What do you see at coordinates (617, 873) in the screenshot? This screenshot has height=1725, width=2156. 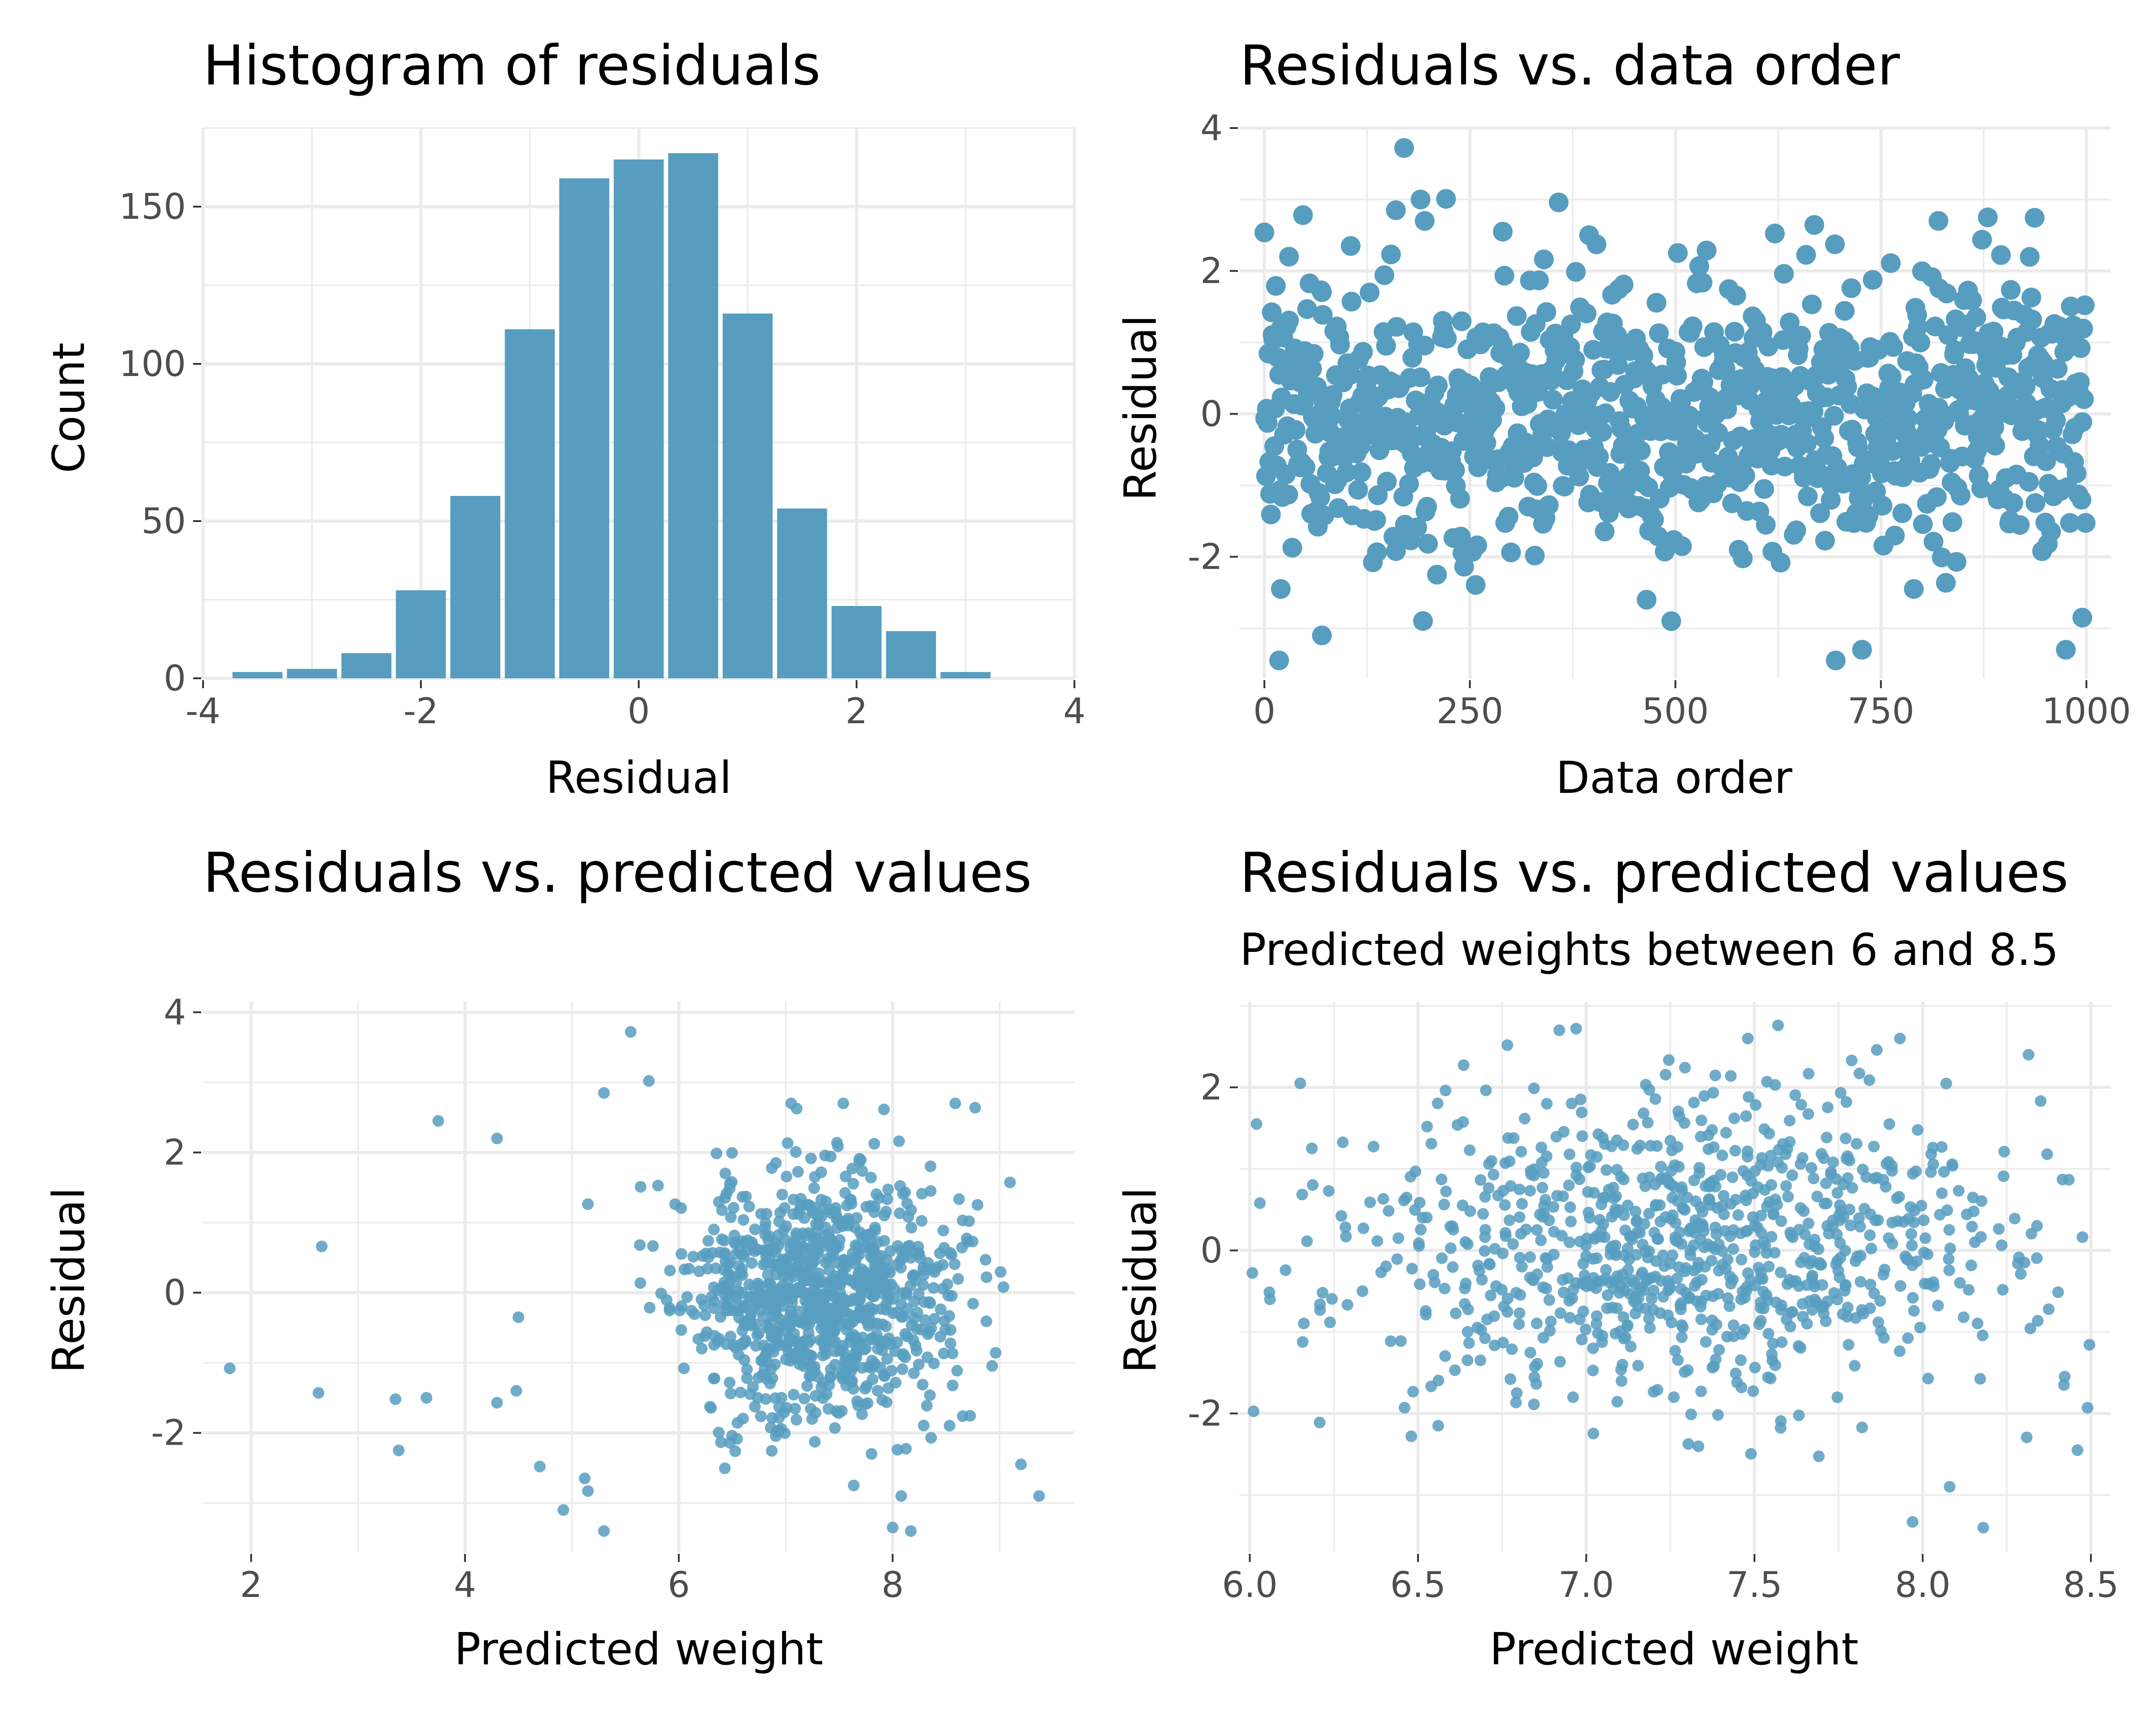 I see `predicted-title: Residuals vs. predicted values` at bounding box center [617, 873].